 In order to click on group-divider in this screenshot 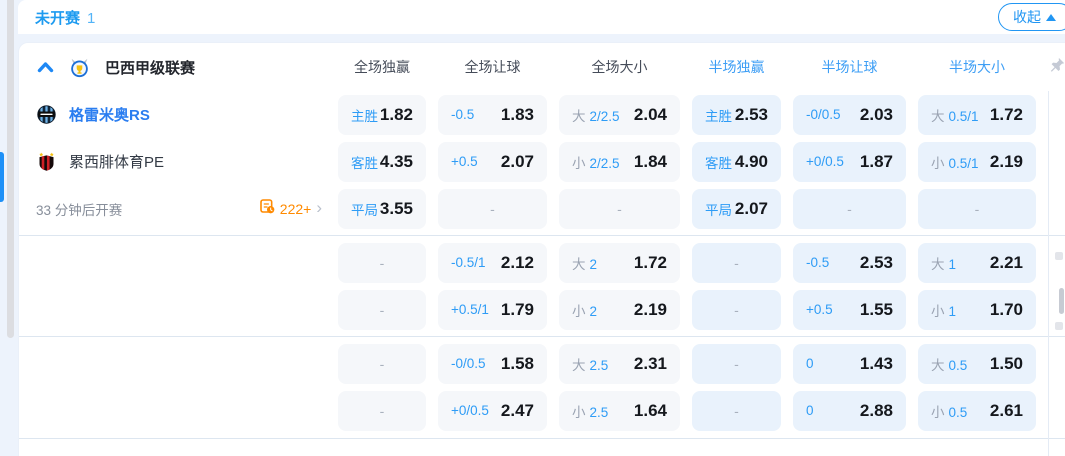, I will do `click(542, 336)`.